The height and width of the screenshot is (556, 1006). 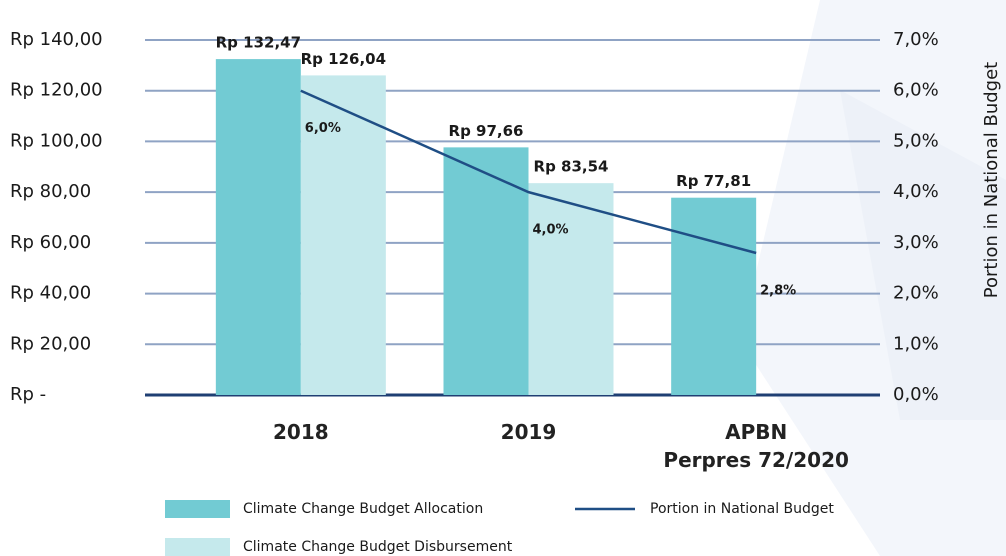 What do you see at coordinates (916, 293) in the screenshot?
I see `y2-tick-label: 2,0%` at bounding box center [916, 293].